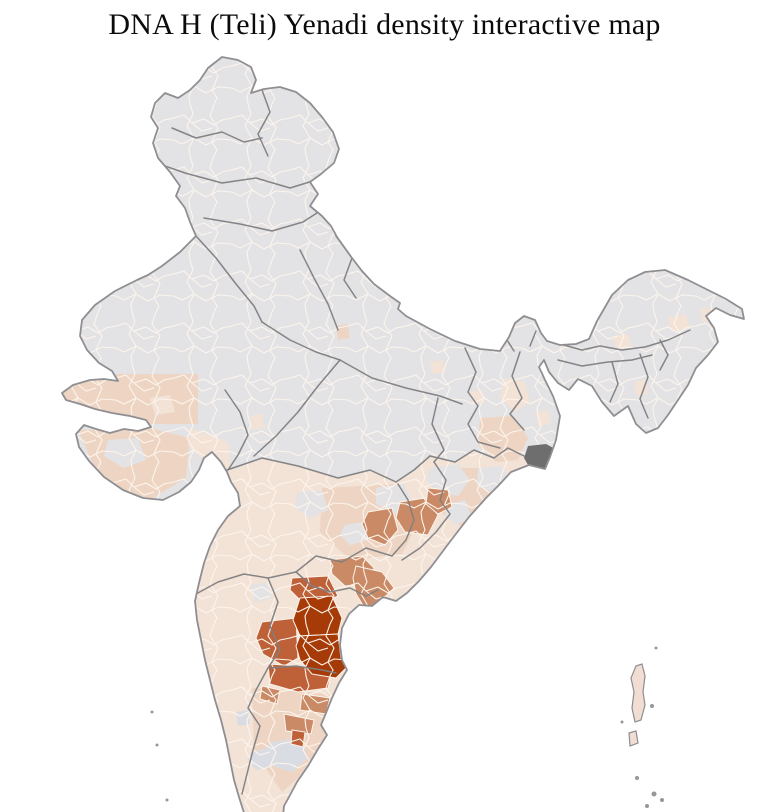  I want to click on lakshadweep-islands, so click(159, 756).